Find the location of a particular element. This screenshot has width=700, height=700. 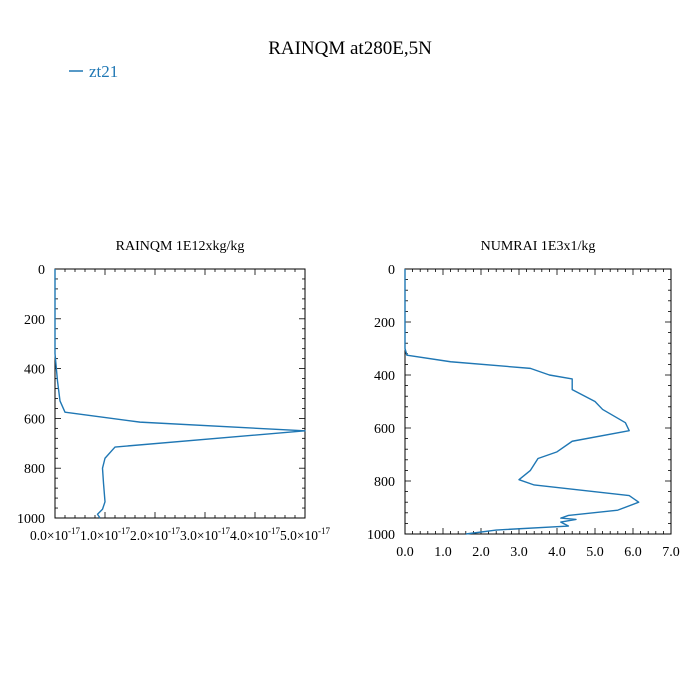

numrai-xtick-label: 0.0 is located at coordinates (405, 552).